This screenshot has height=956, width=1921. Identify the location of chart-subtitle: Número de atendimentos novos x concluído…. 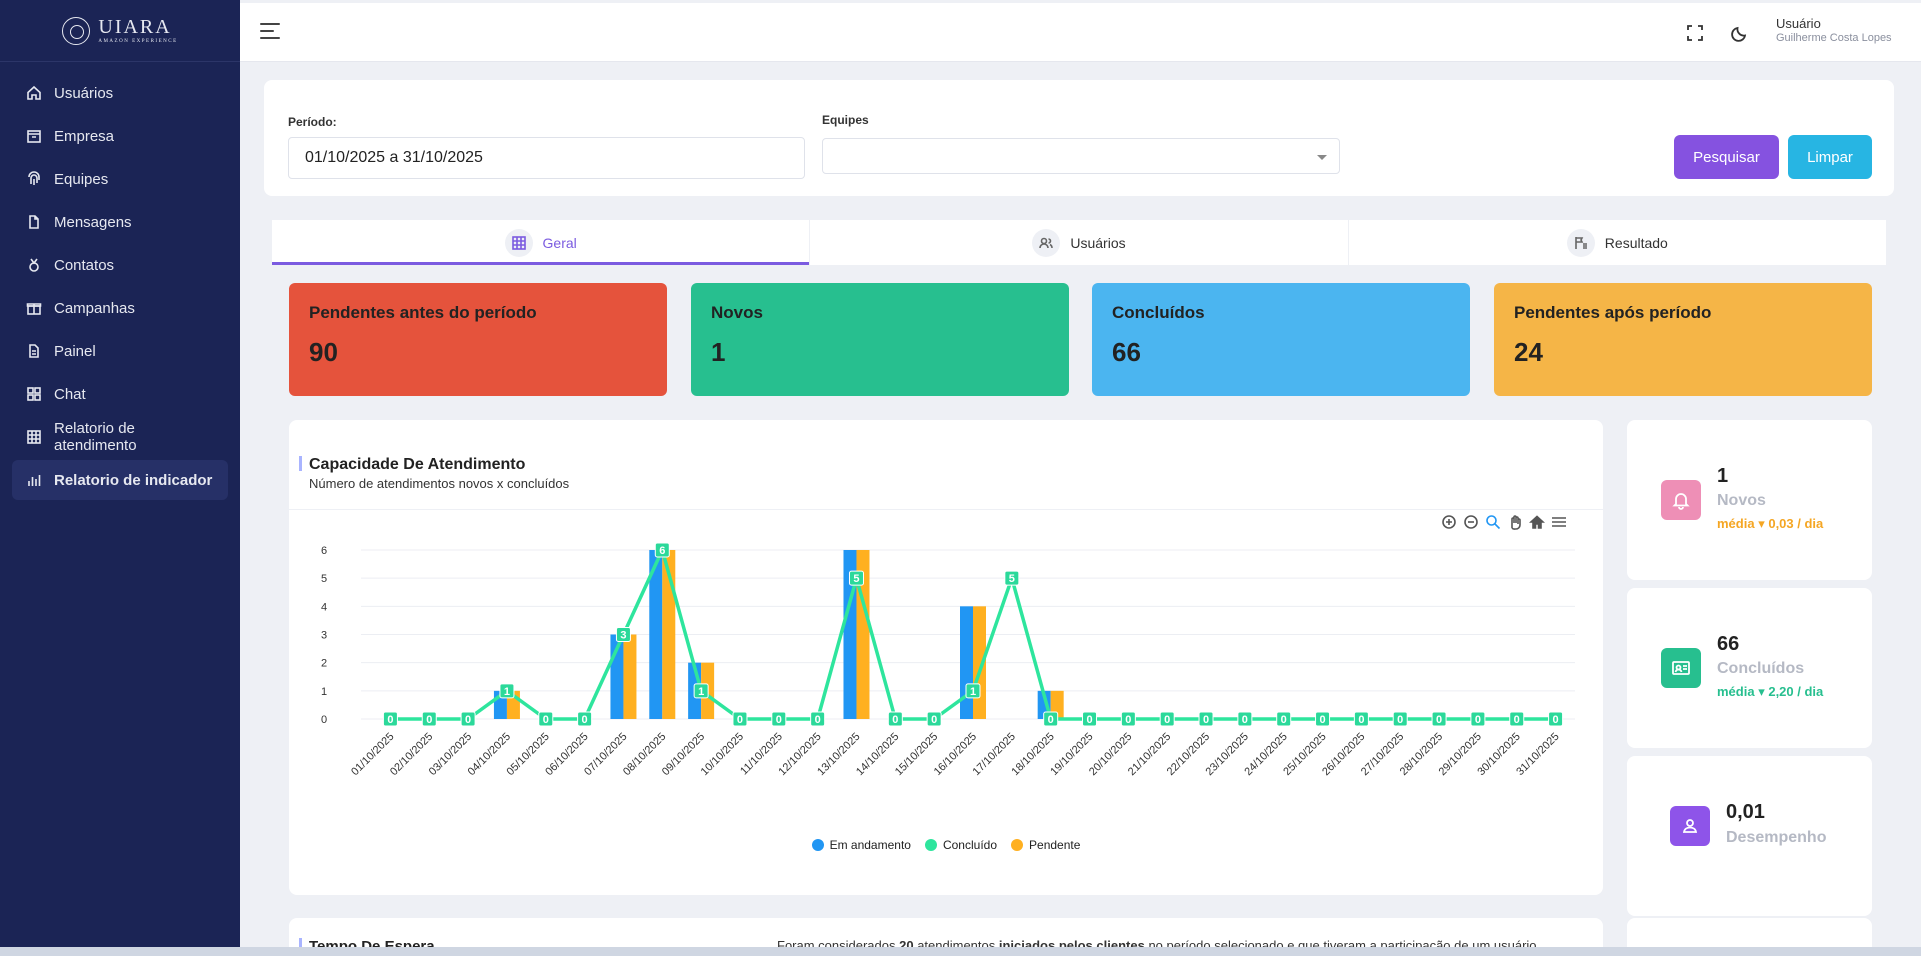
(439, 483).